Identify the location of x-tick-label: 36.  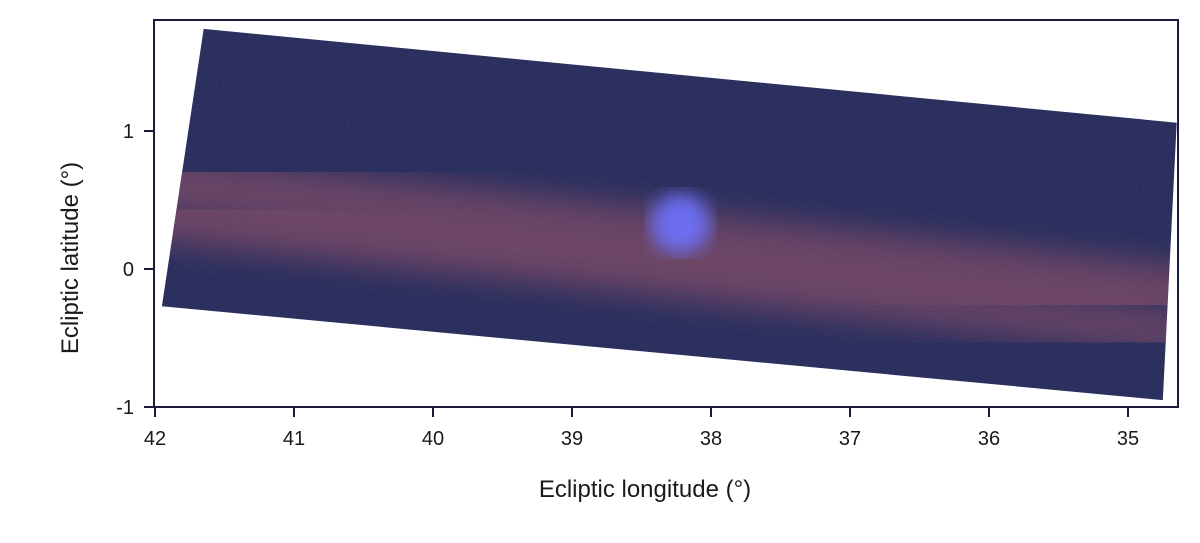
(989, 439).